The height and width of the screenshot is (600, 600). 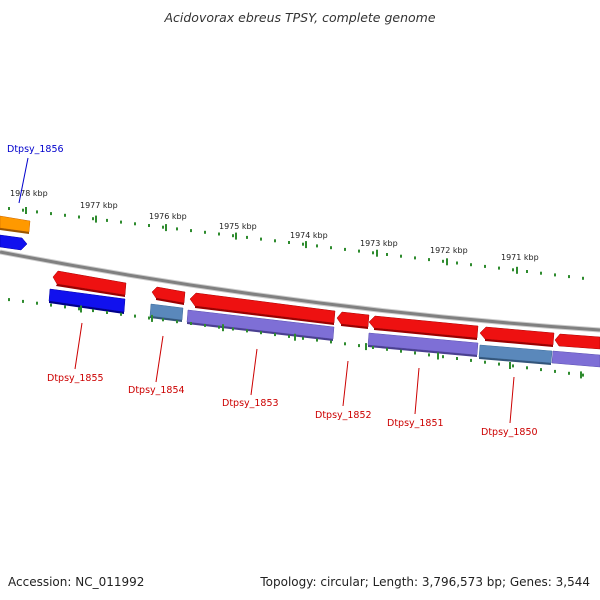 What do you see at coordinates (423, 327) in the screenshot?
I see `gene-dtpsy-1851-forward` at bounding box center [423, 327].